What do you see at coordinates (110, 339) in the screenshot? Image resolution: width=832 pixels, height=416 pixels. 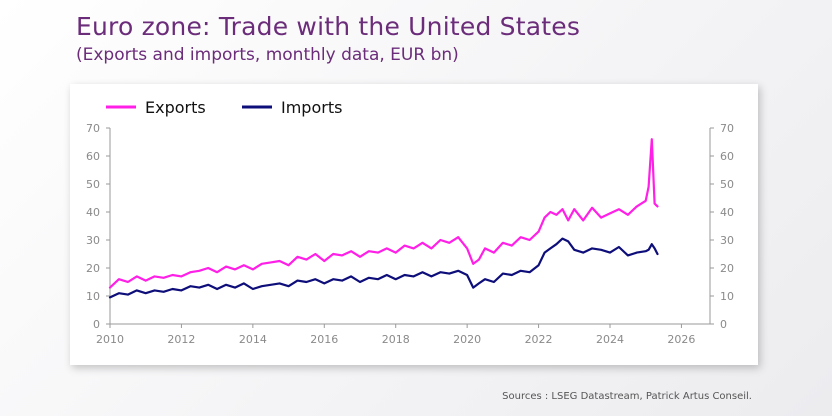 I see `x-tick-label: 2010` at bounding box center [110, 339].